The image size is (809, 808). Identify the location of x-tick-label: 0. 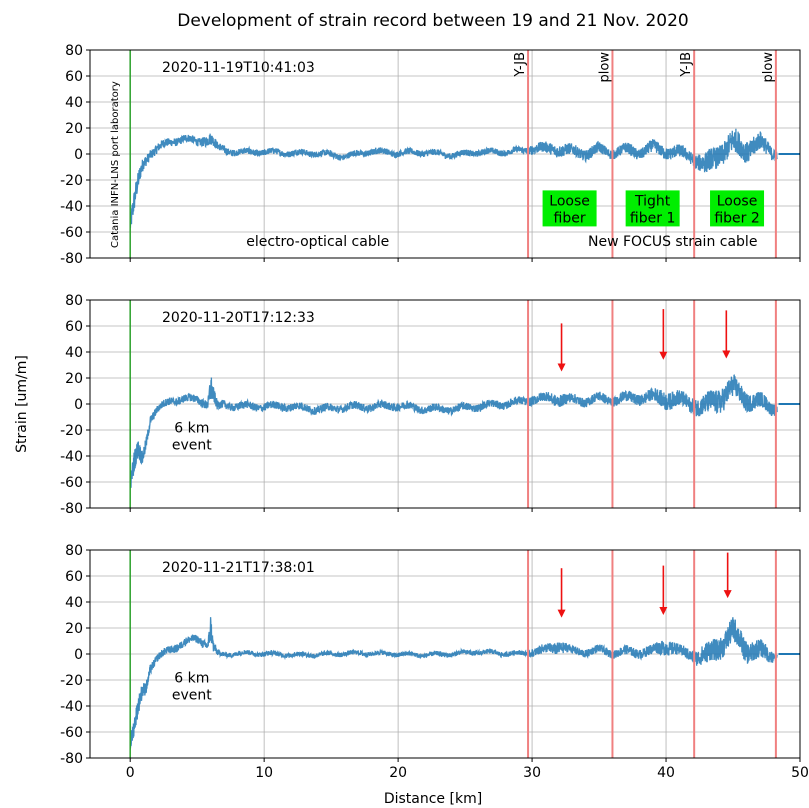
(130, 773).